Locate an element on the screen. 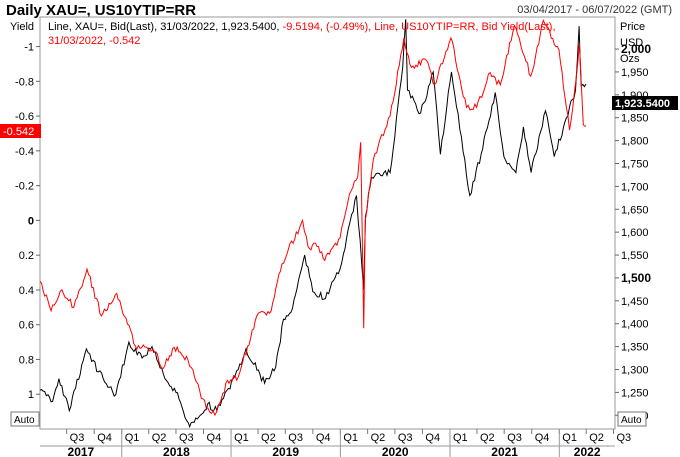  right-auto-button: Auto is located at coordinates (632, 419).